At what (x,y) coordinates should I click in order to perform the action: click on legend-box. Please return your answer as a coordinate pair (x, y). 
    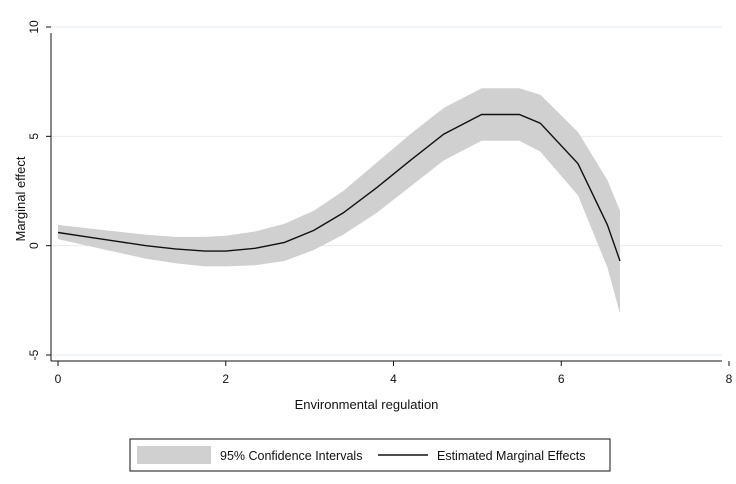
    Looking at the image, I should click on (370, 455).